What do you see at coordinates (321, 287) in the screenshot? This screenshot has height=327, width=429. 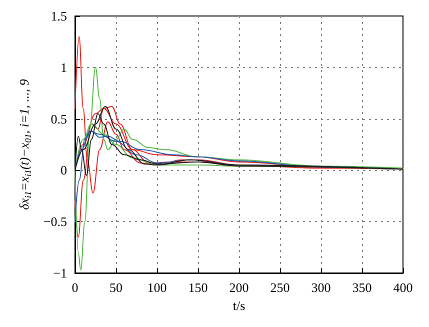 I see `x-tick-label: 300` at bounding box center [321, 287].